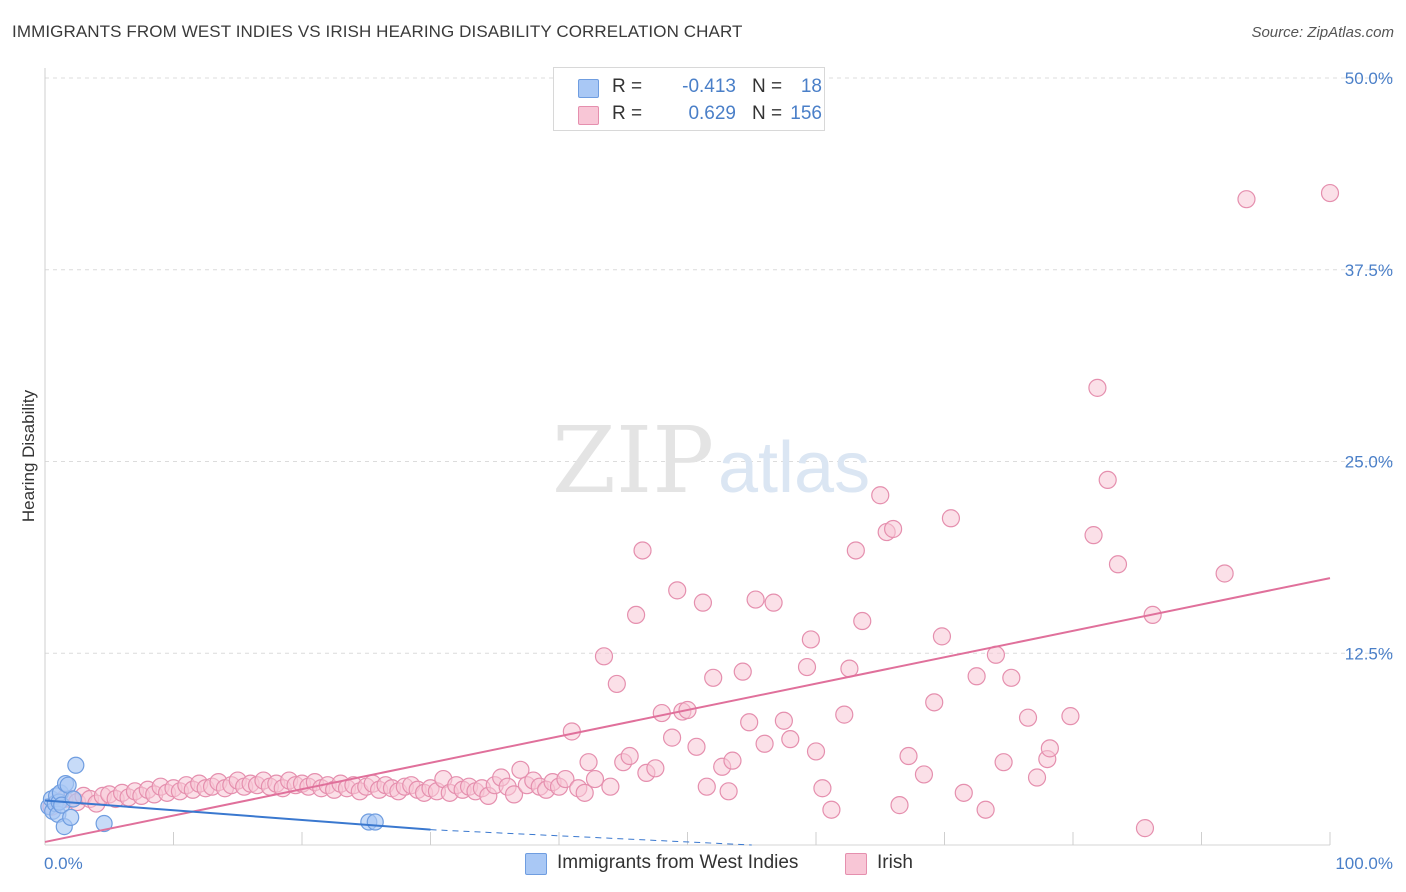  Describe the element at coordinates (633, 460) in the screenshot. I see `watermark-zip: ZIP` at that location.